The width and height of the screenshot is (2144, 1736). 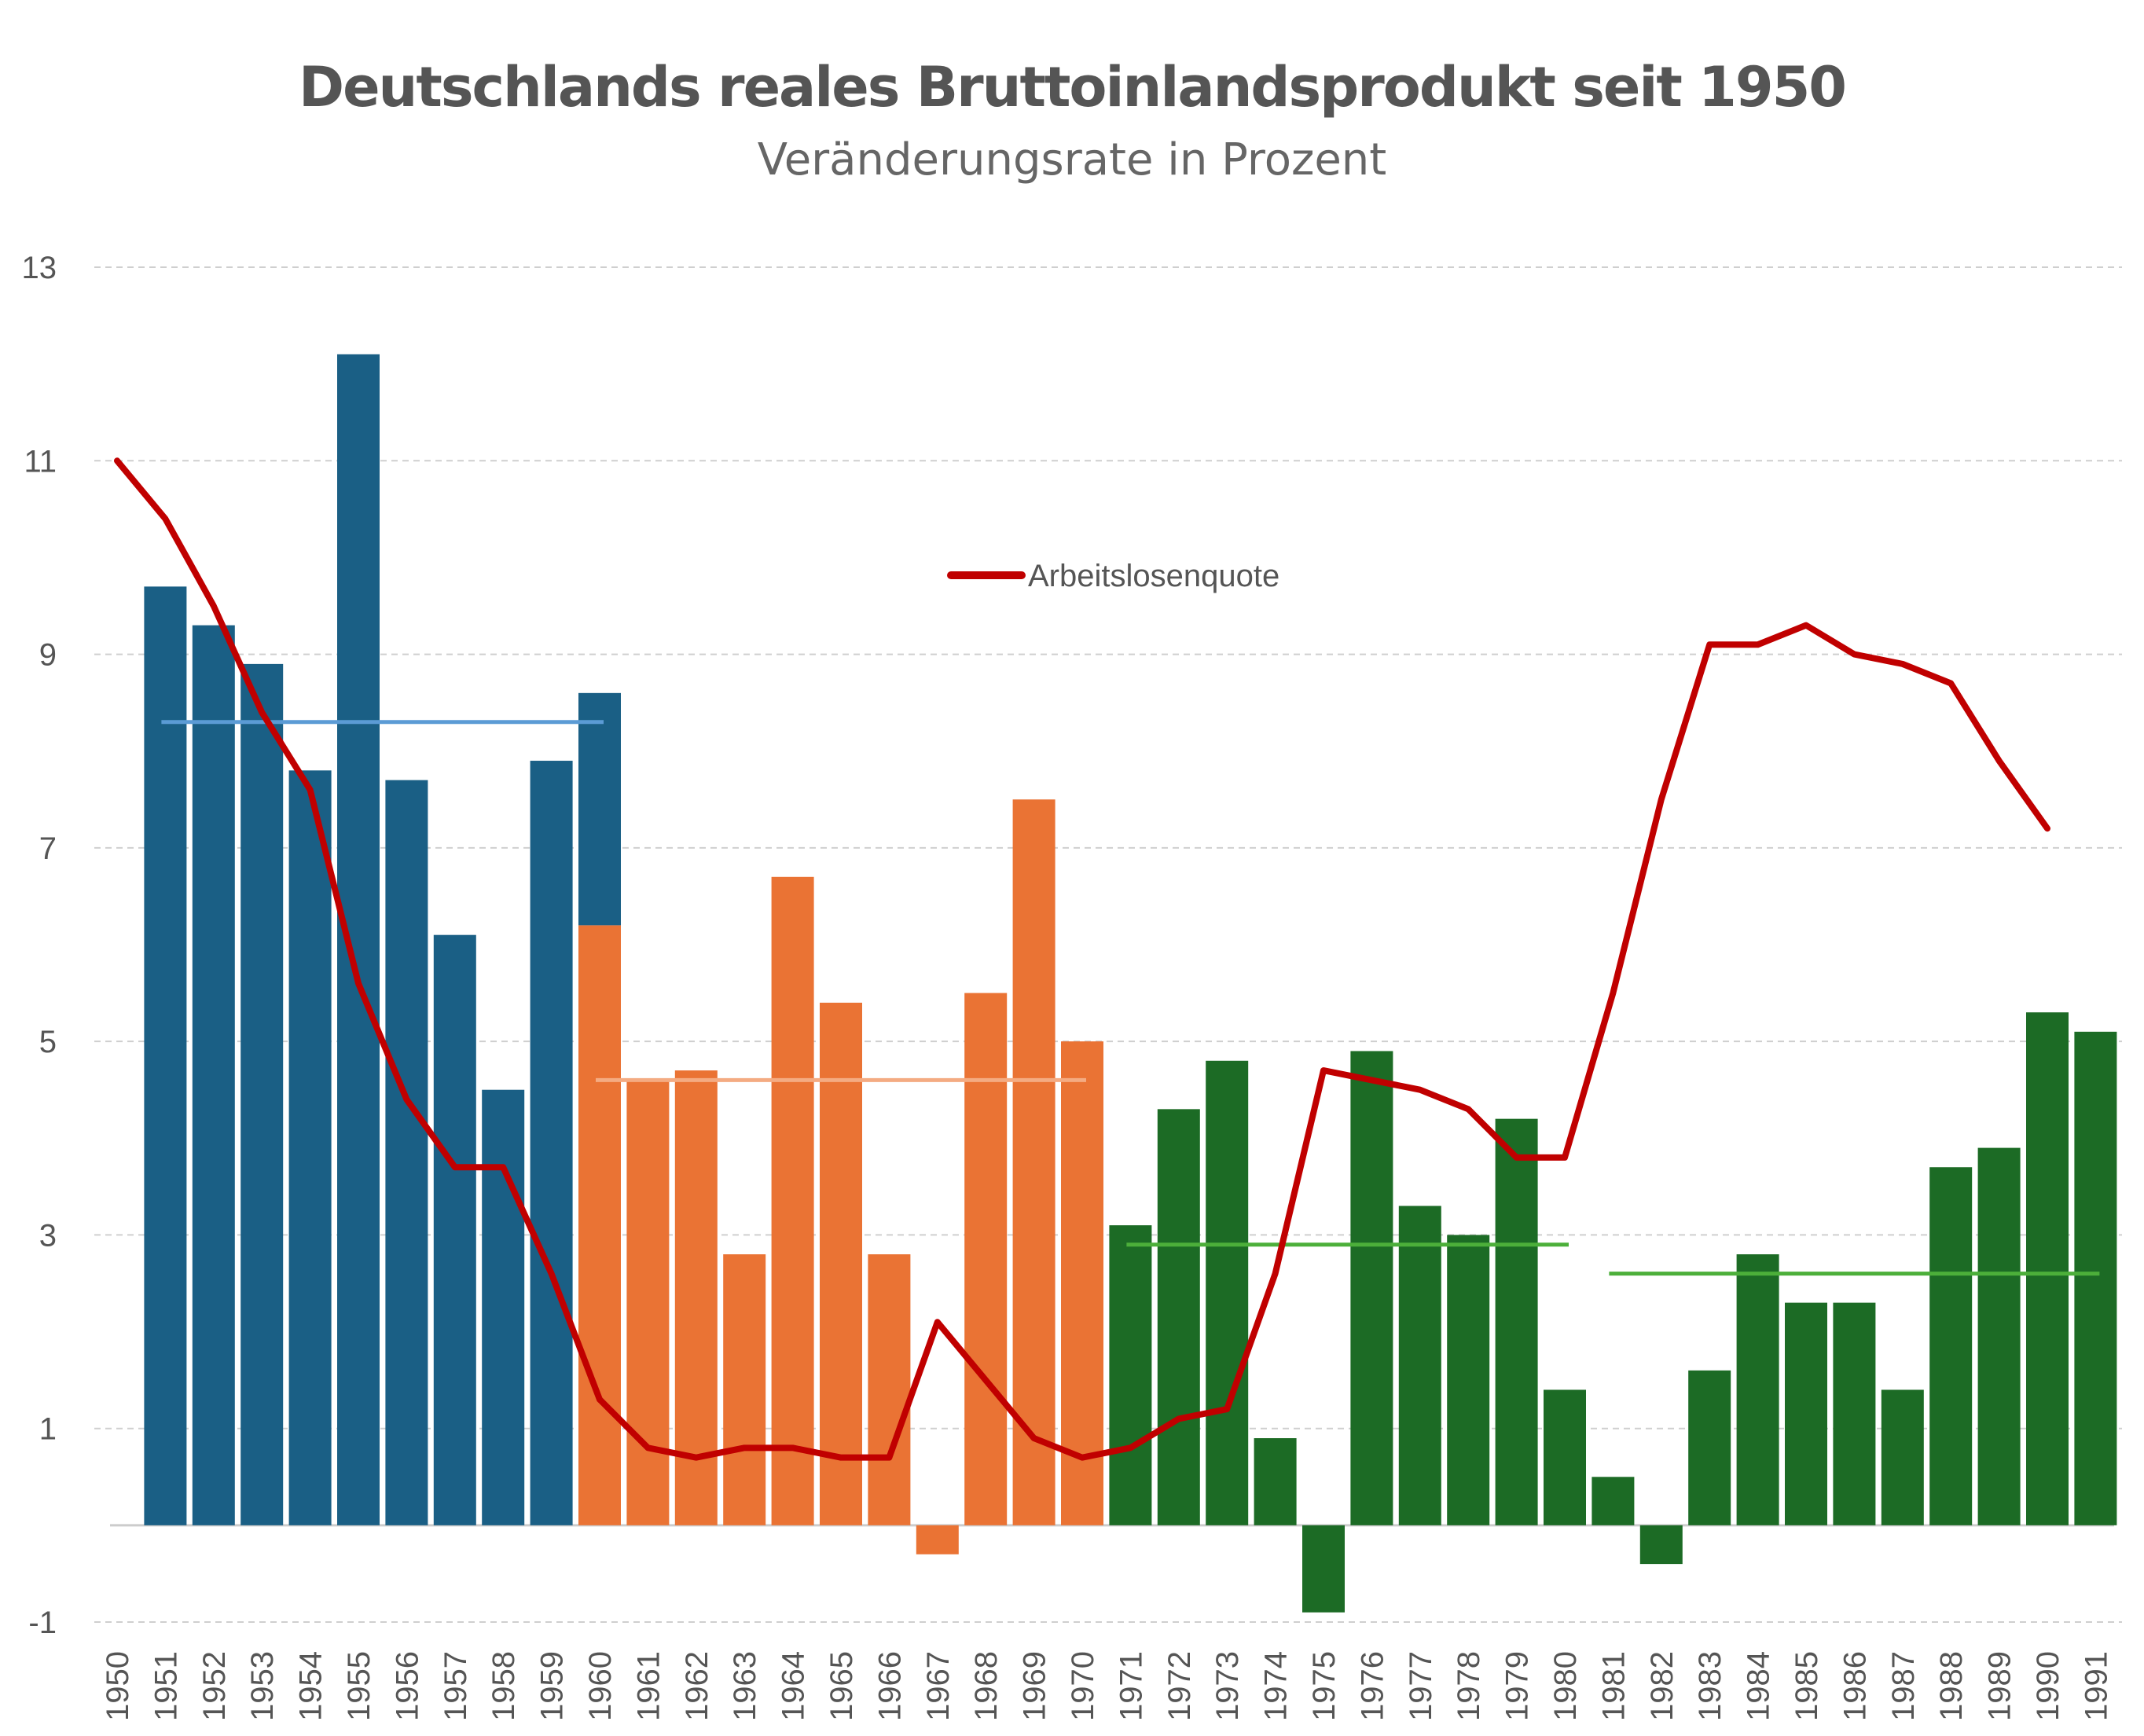 I want to click on x-tick-label: 1970, so click(x=1083, y=1686).